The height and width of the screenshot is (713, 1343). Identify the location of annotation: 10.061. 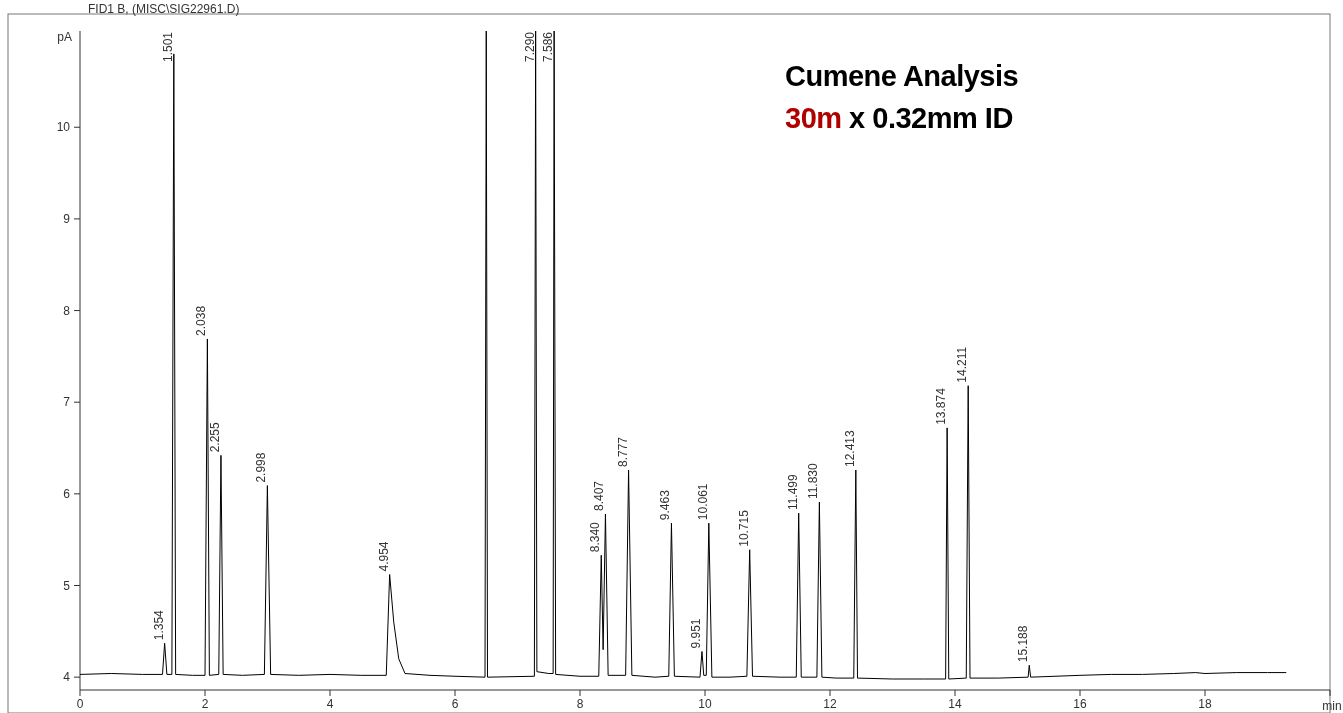
(702, 502).